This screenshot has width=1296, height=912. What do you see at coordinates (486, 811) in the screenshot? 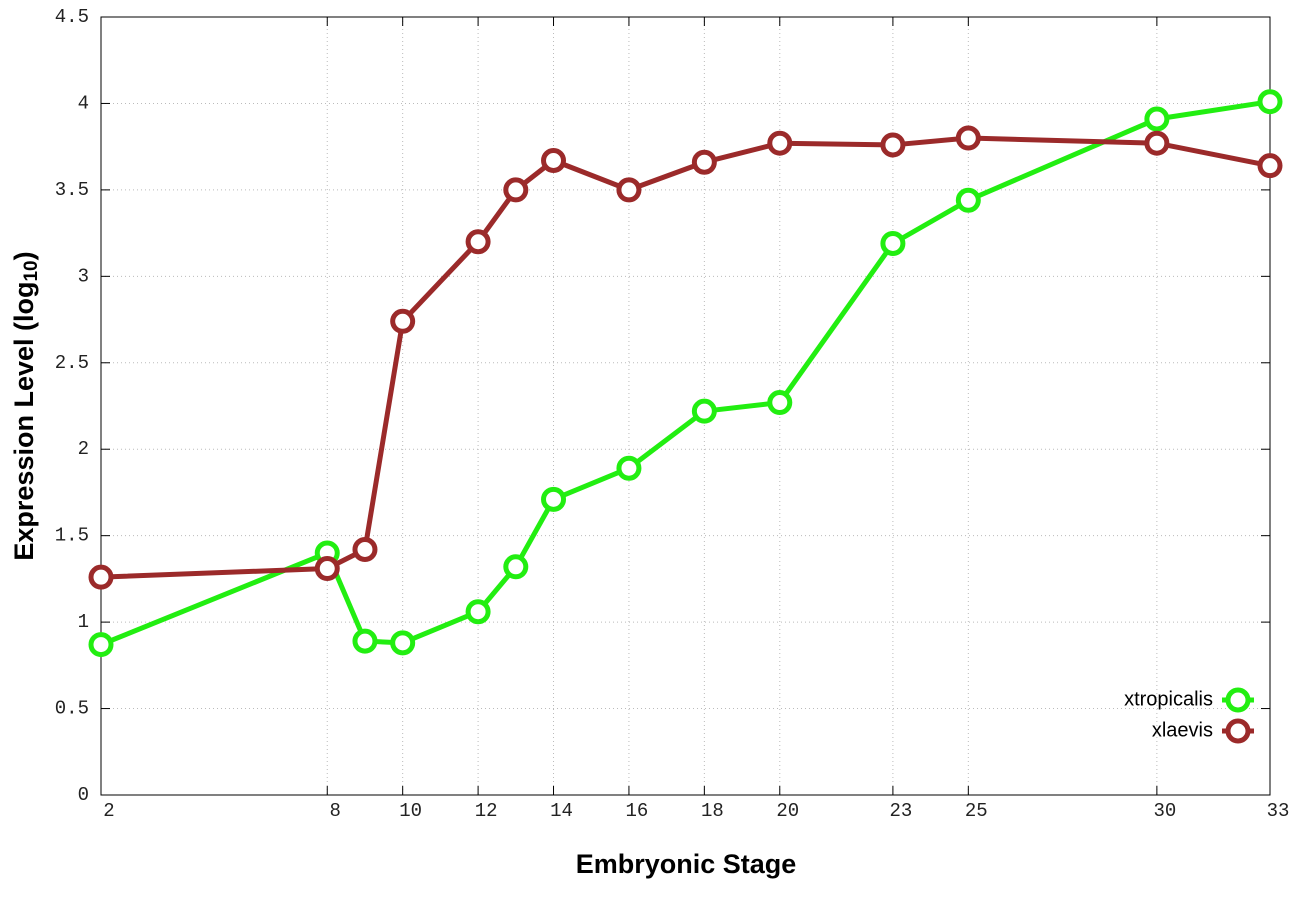
I see `x-tick-label: 12` at bounding box center [486, 811].